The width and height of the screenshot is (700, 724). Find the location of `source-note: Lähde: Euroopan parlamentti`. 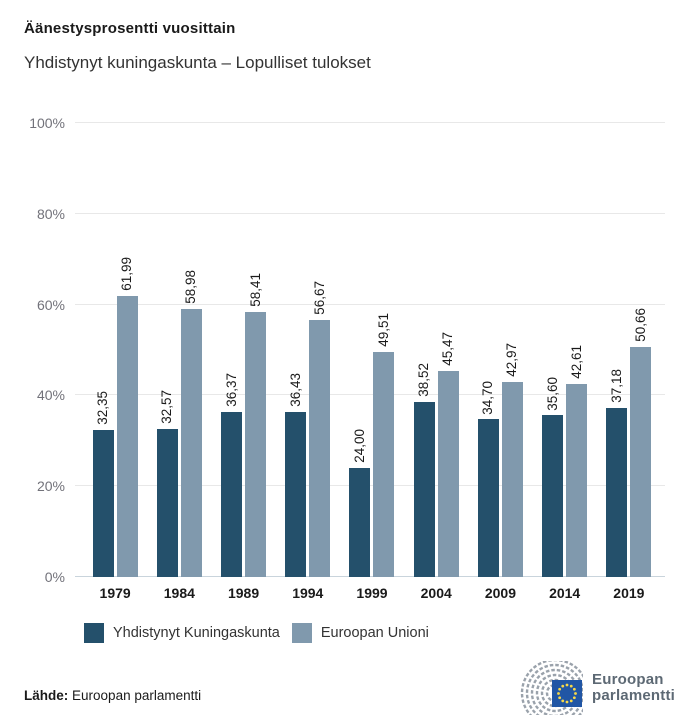

source-note: Lähde: Euroopan parlamentti is located at coordinates (112, 695).